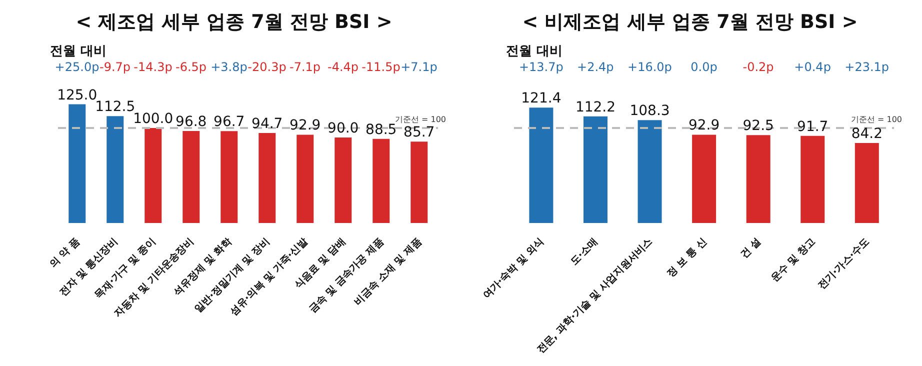  Describe the element at coordinates (751, 248) in the screenshot. I see `x-tick-label: 건 설` at that location.